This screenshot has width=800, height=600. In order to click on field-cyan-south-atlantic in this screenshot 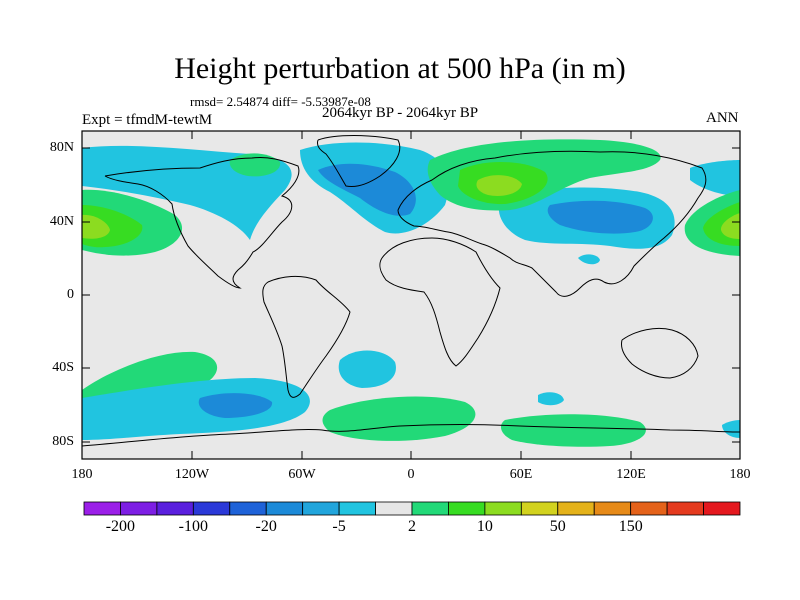, I will do `click(367, 369)`.